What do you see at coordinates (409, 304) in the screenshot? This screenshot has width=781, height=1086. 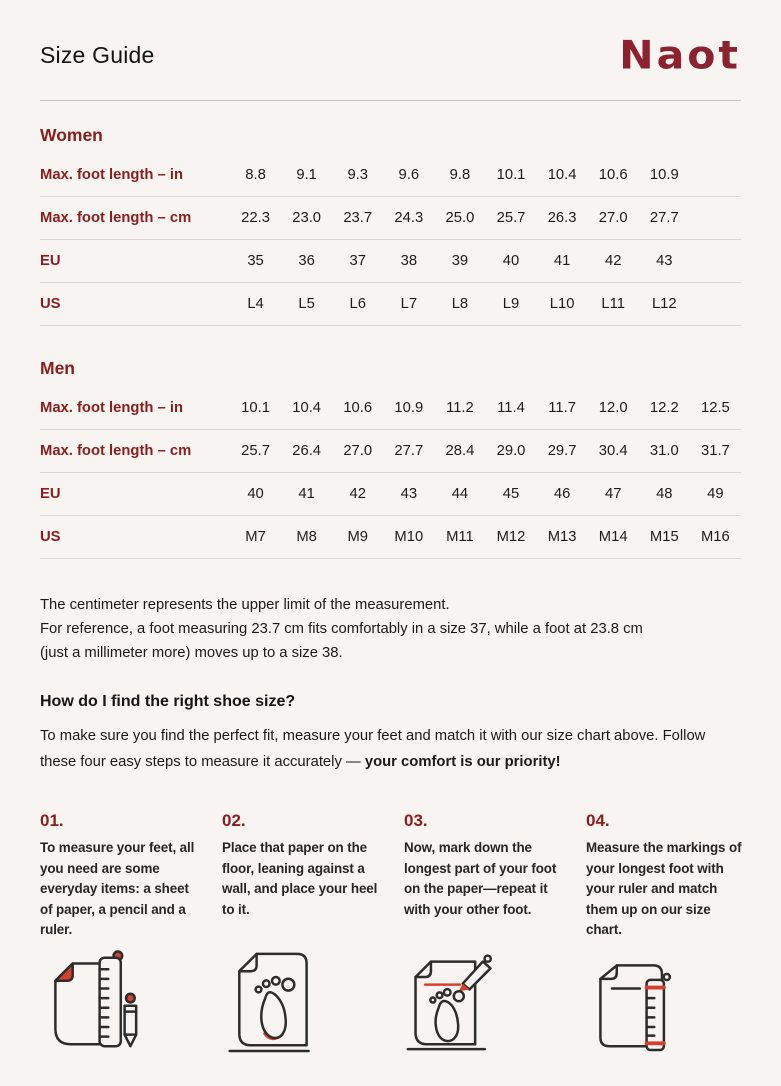 I see `size-value: L7` at bounding box center [409, 304].